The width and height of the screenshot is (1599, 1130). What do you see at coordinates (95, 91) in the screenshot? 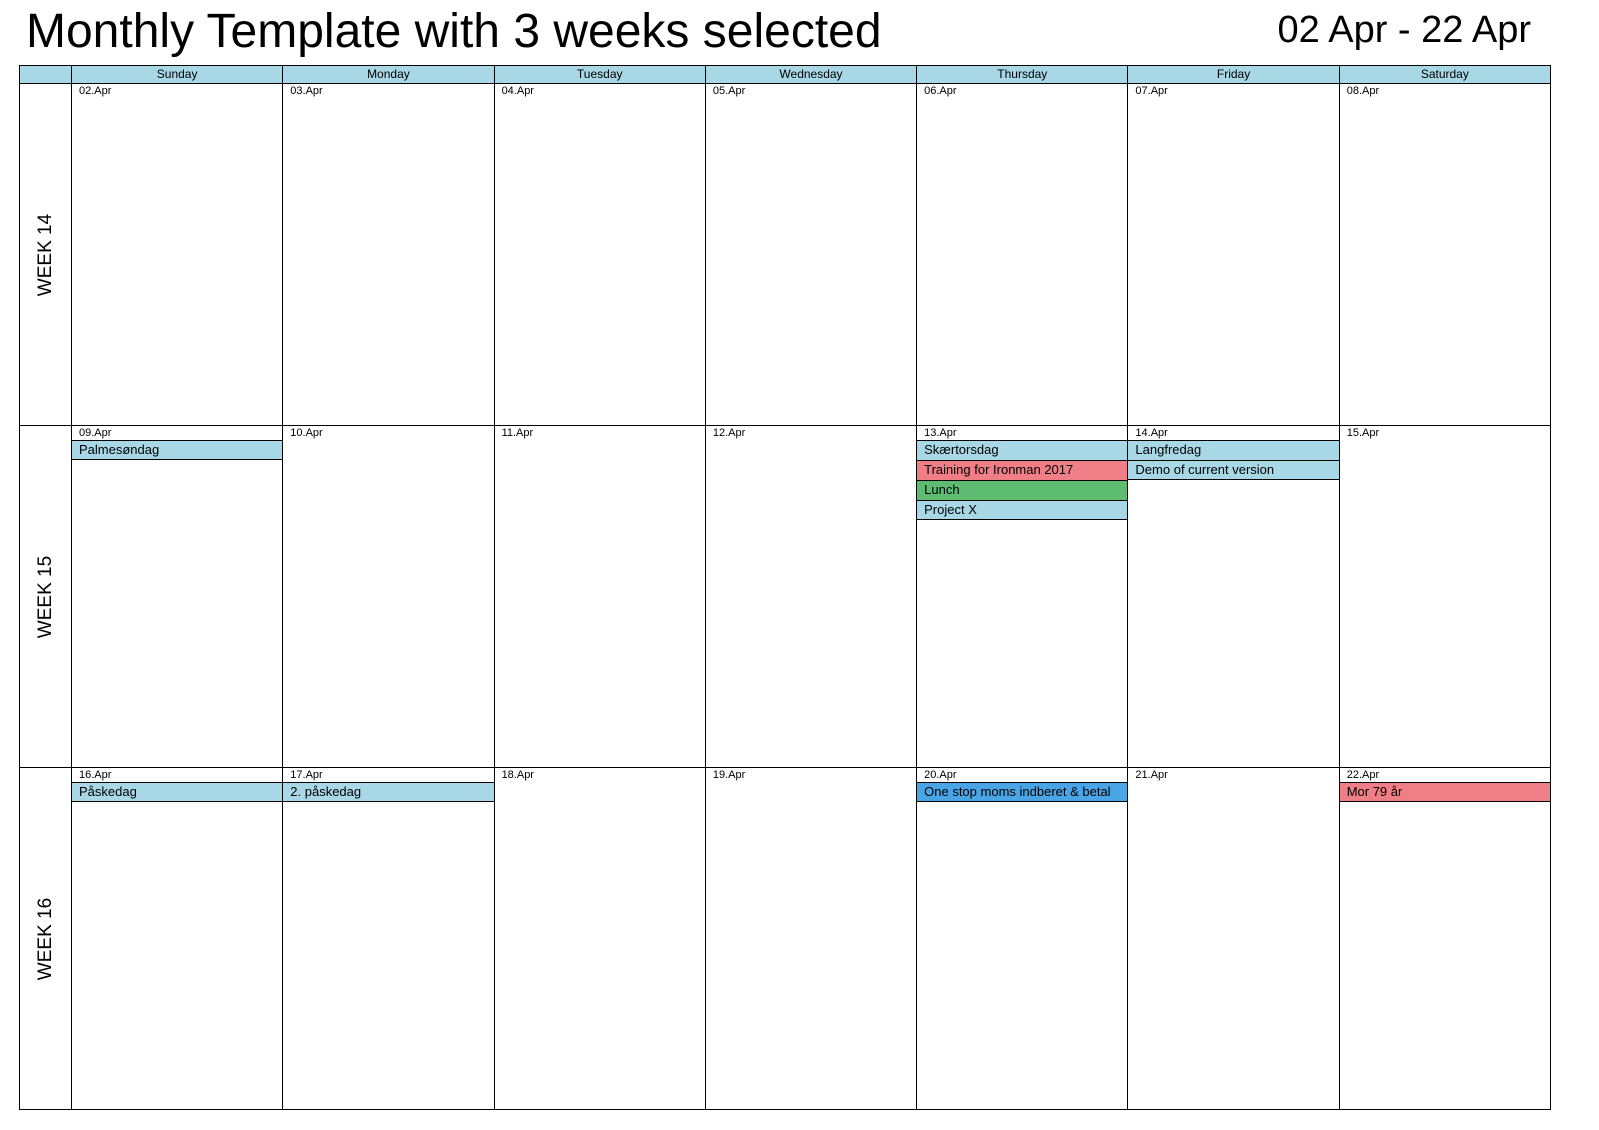
I see `day-date: 02.Apr` at bounding box center [95, 91].